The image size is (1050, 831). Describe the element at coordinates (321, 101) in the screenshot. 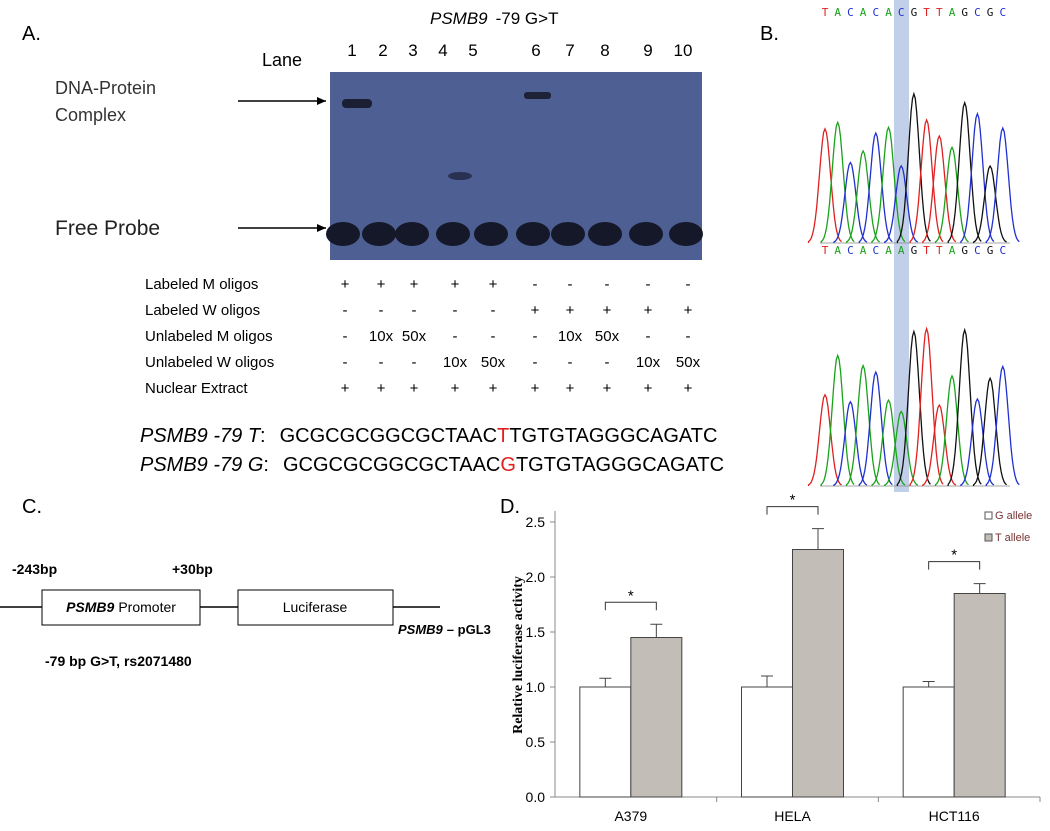

I see `arrow-head` at that location.